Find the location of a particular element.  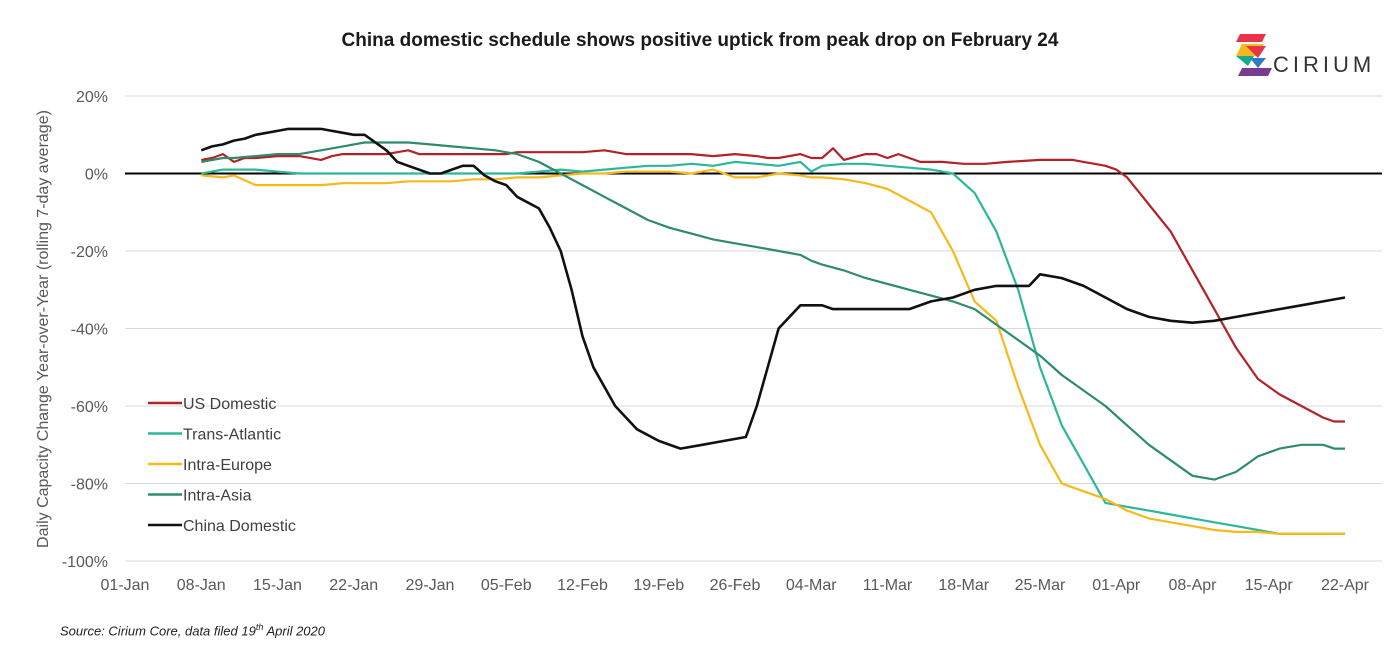

x-tick-label: 29-Jan is located at coordinates (430, 585).